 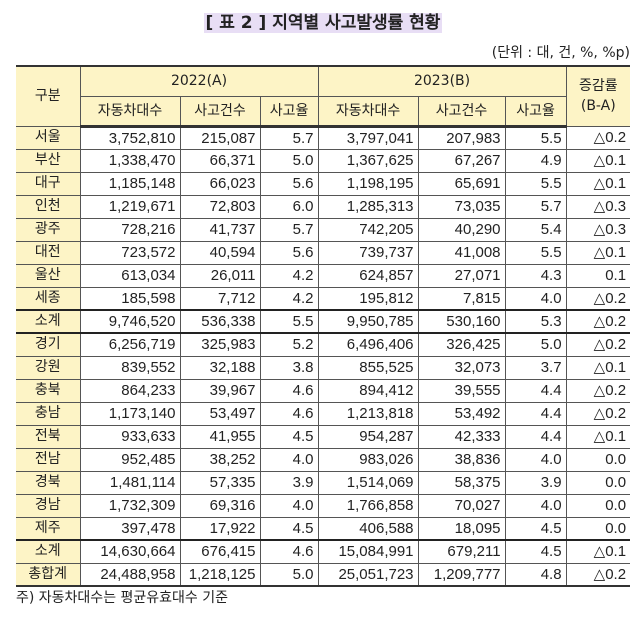 What do you see at coordinates (535, 436) in the screenshot?
I see `cell-rate-2023: 4.4` at bounding box center [535, 436].